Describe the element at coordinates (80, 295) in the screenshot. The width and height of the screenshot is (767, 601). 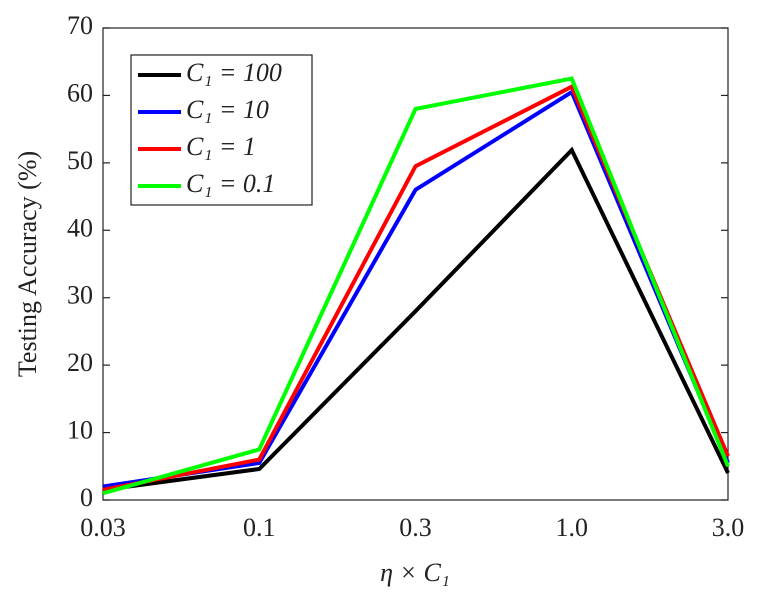
I see `y-tick-label: 30` at that location.